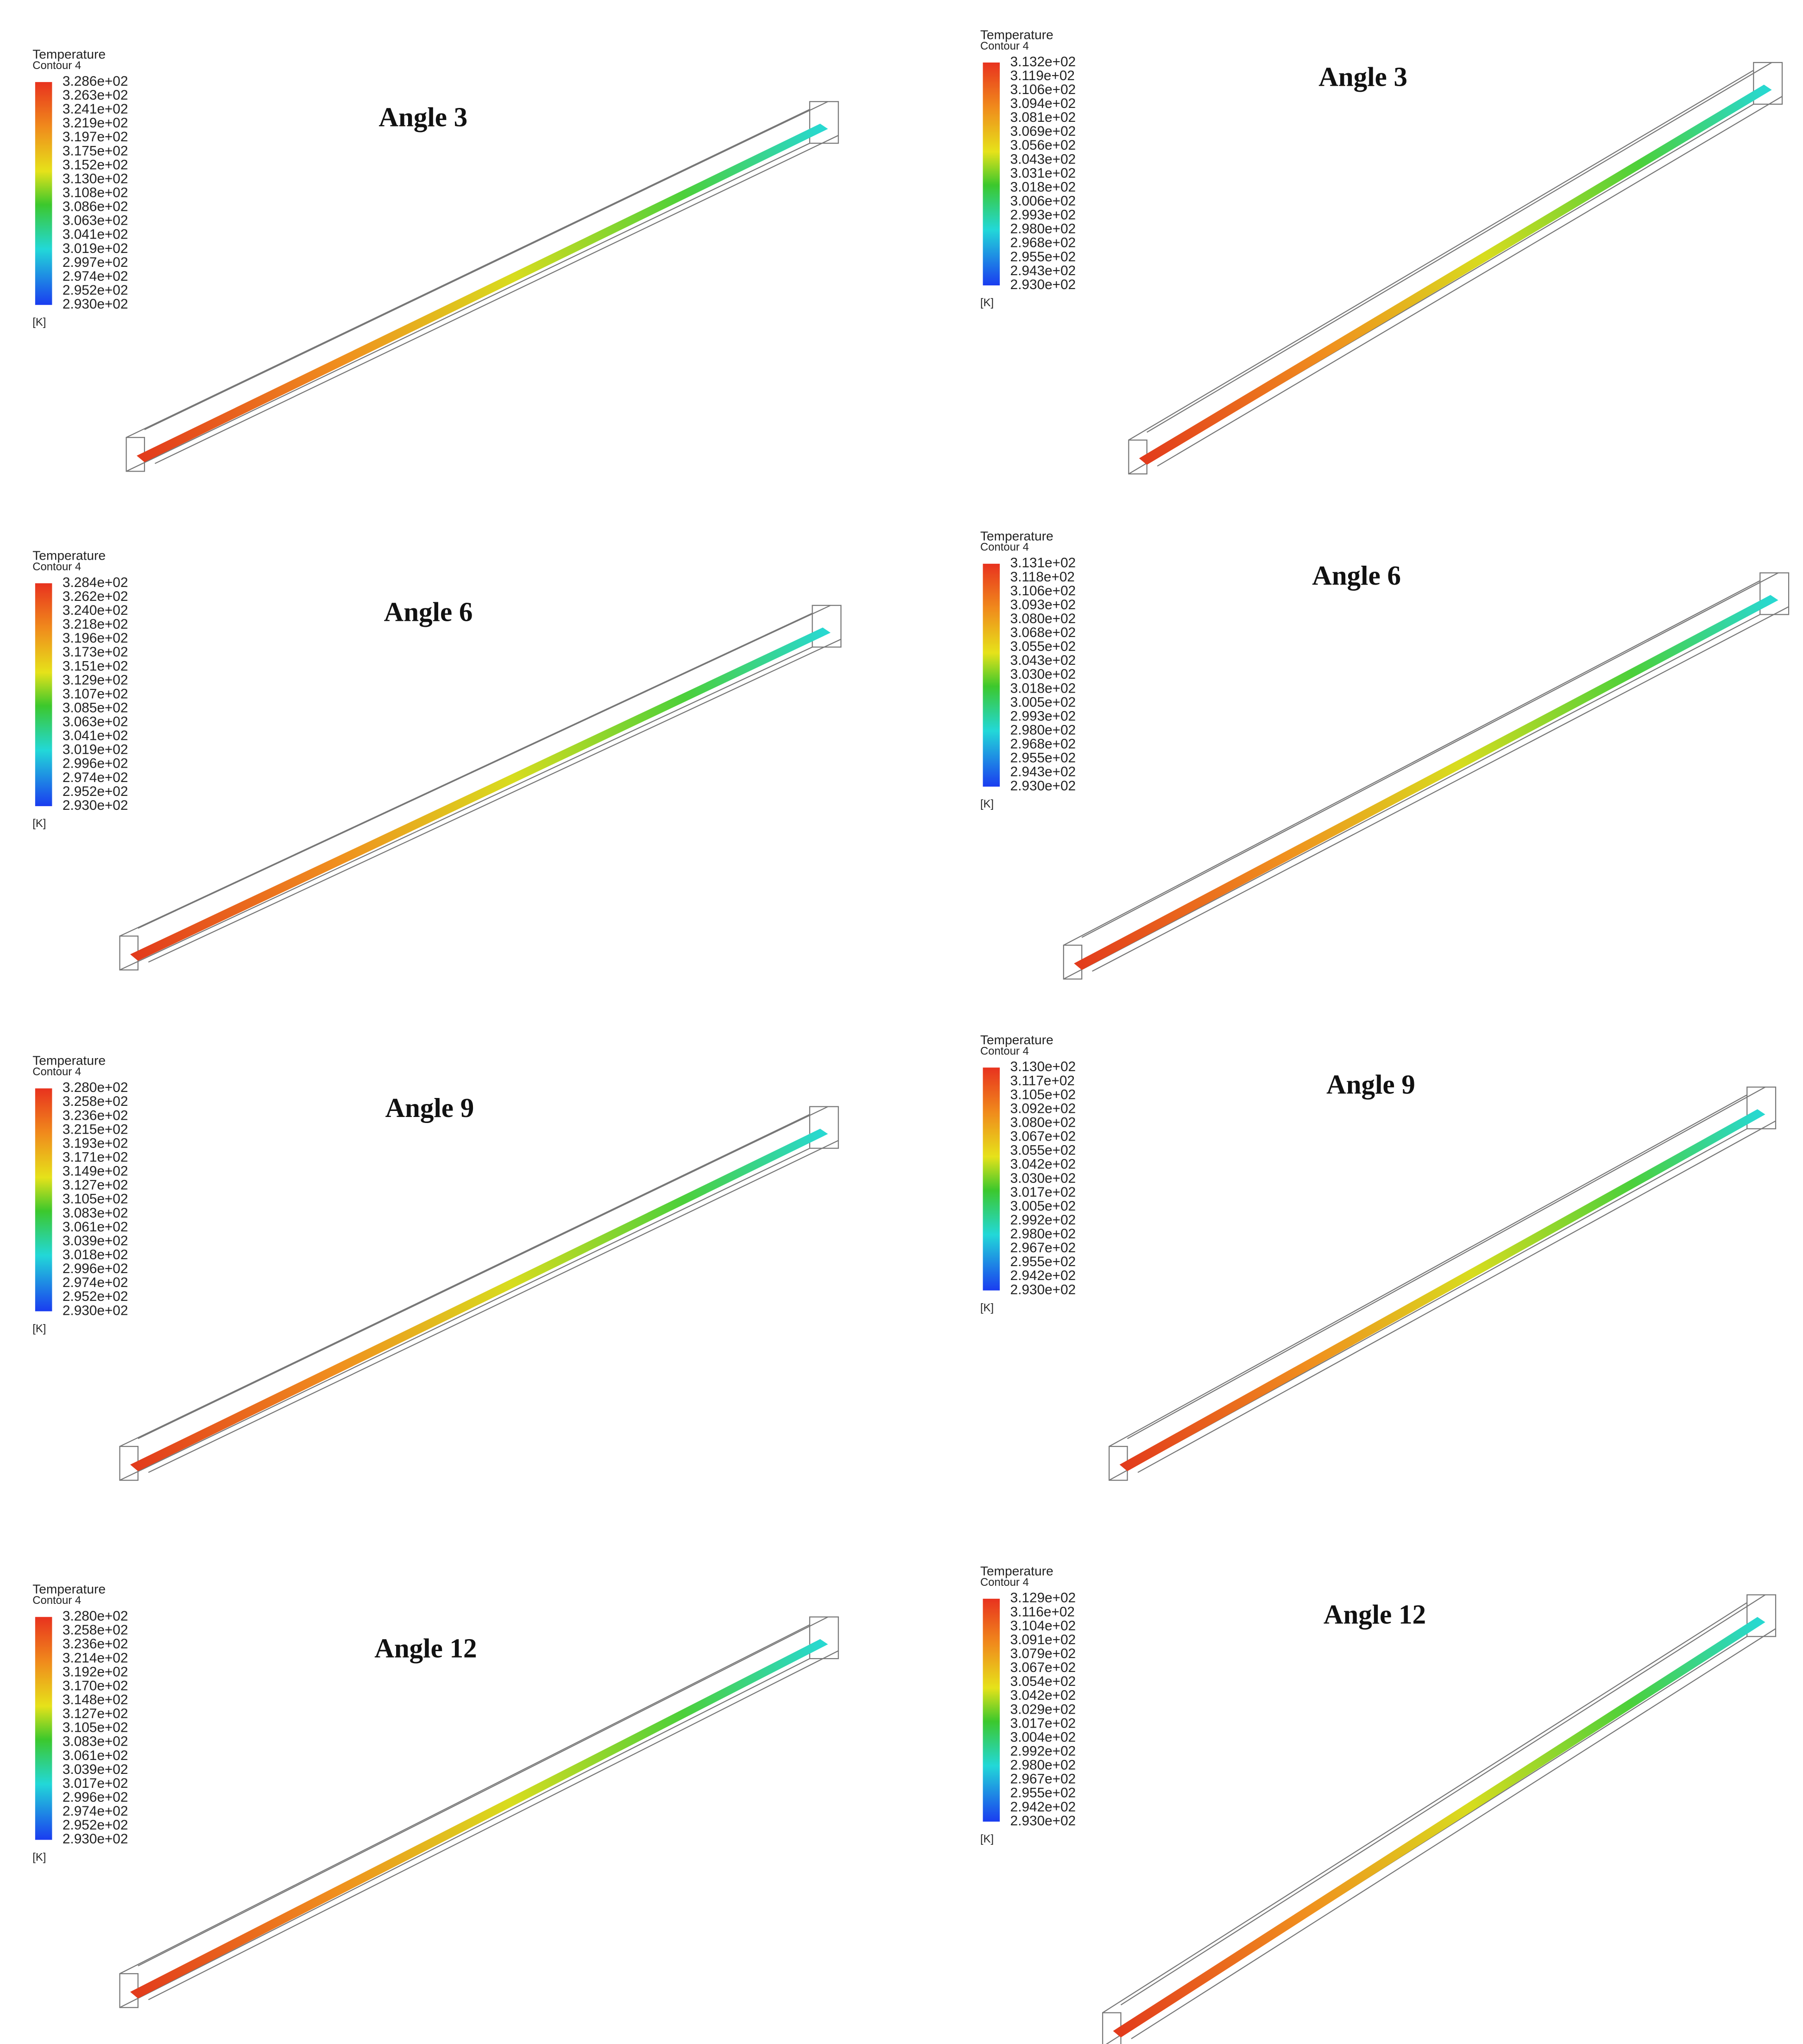  Describe the element at coordinates (1043, 1751) in the screenshot. I see `legend-label: 2.992e+02` at that location.